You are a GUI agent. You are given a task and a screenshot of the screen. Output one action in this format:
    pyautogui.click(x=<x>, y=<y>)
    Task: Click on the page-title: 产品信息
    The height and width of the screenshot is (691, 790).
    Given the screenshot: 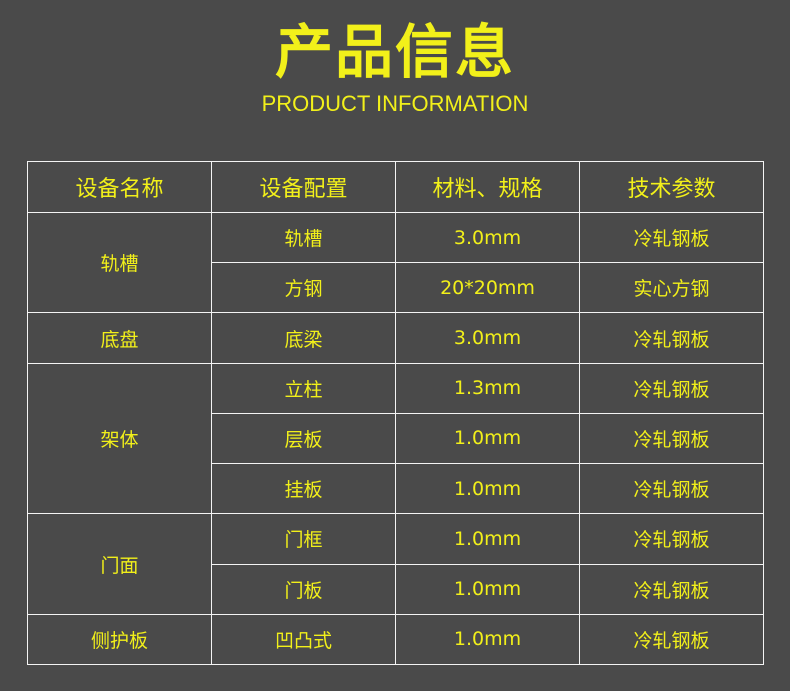 What is the action you would take?
    pyautogui.click(x=394, y=52)
    